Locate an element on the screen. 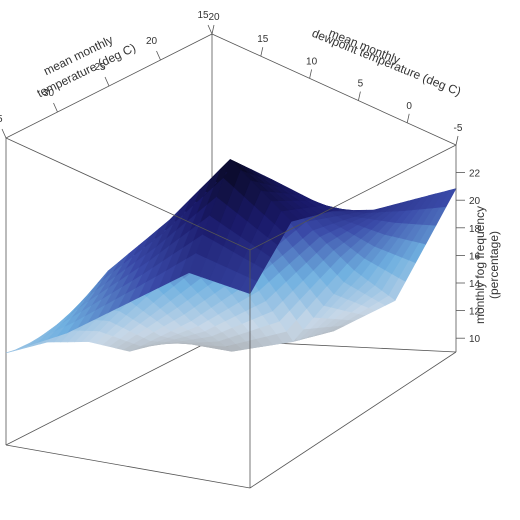  fog-frequency-tick-label: 20 is located at coordinates (475, 201).